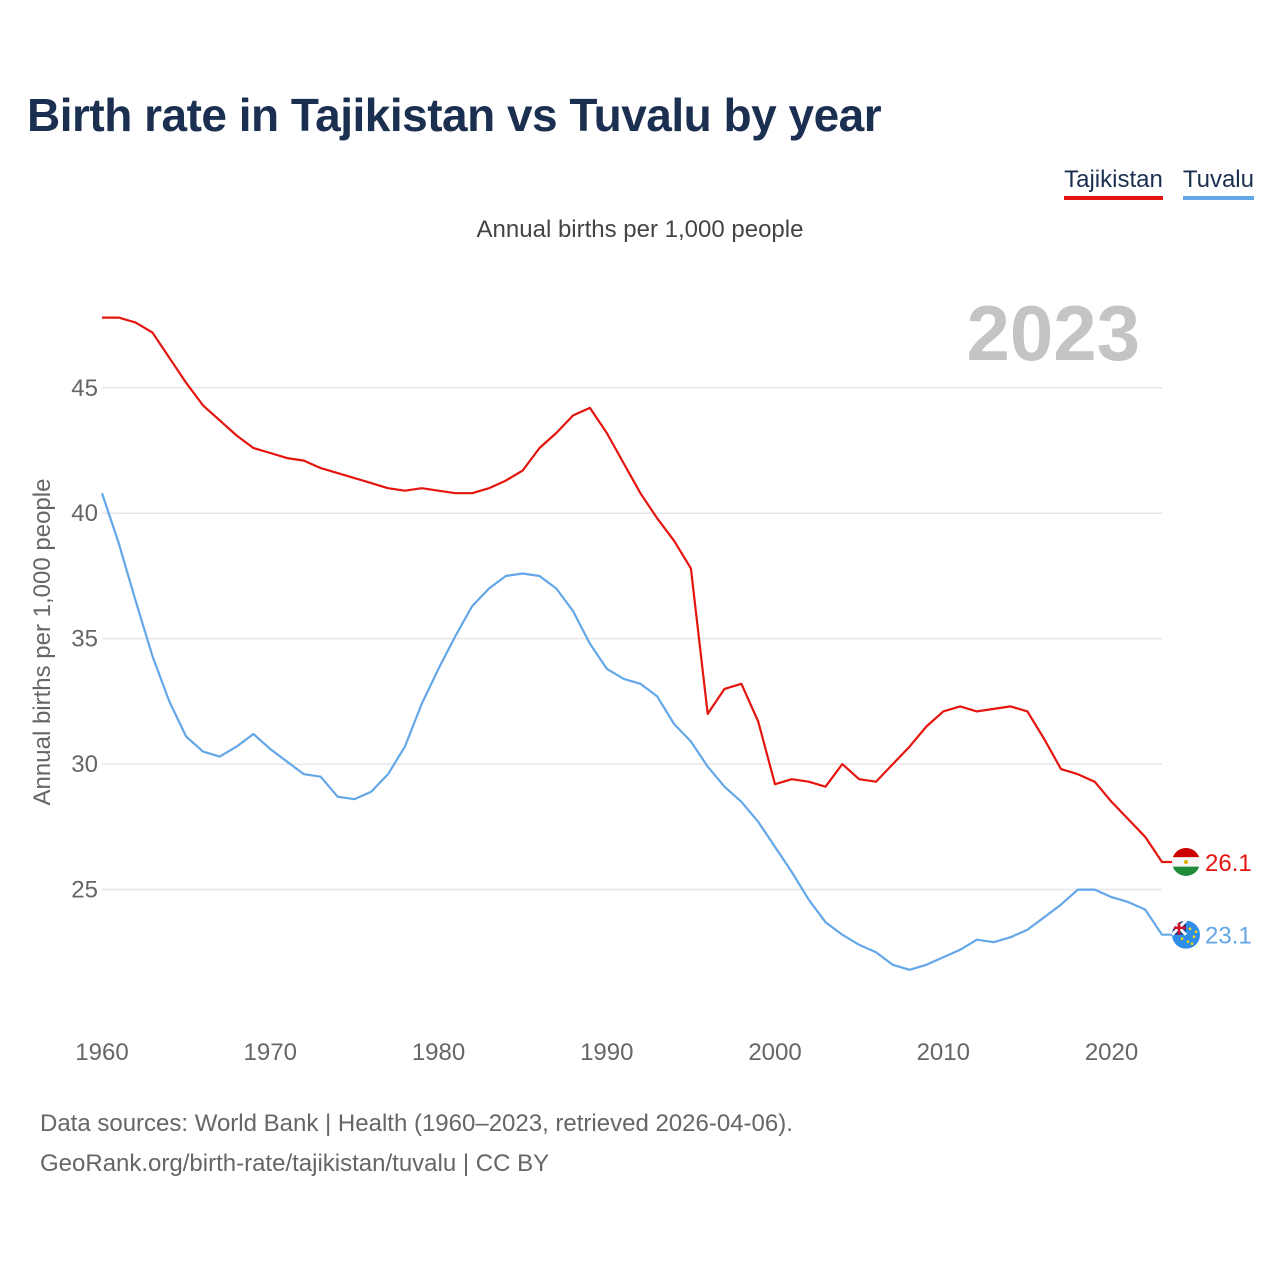  Describe the element at coordinates (84, 513) in the screenshot. I see `y-tick-label: 40` at that location.